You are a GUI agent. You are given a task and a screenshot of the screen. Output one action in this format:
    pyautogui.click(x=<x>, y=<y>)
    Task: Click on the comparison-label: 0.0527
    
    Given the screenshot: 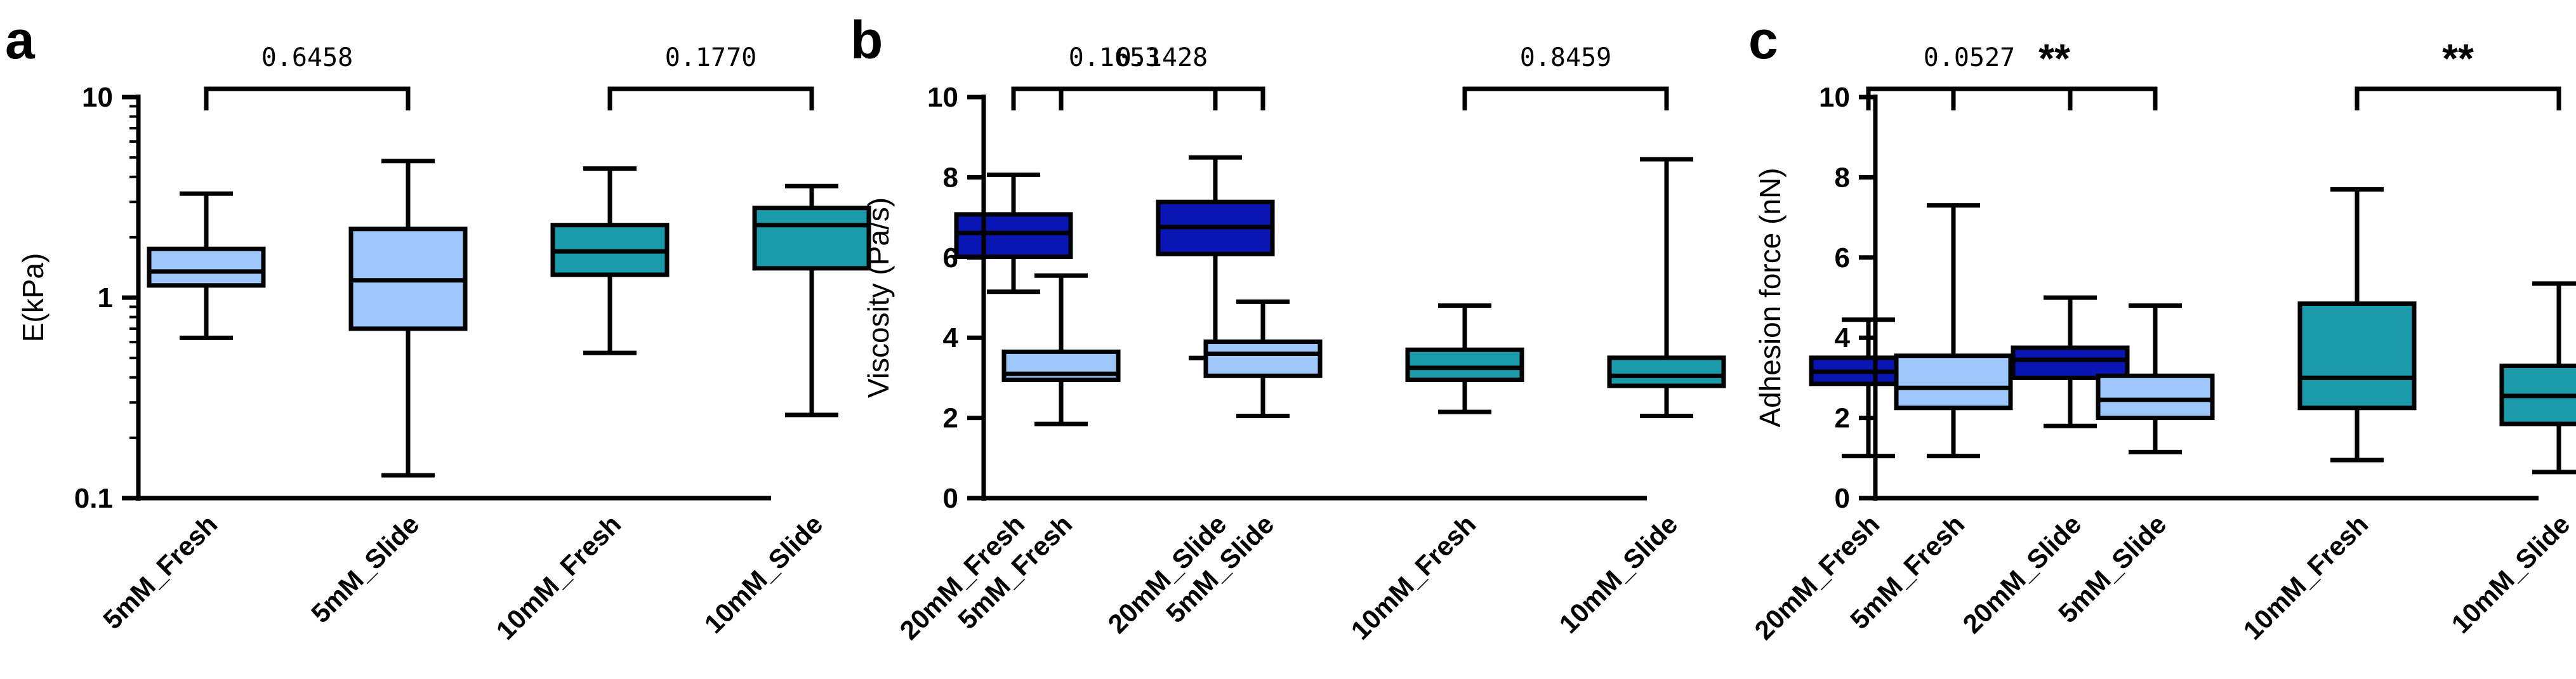 What is the action you would take?
    pyautogui.click(x=1970, y=57)
    